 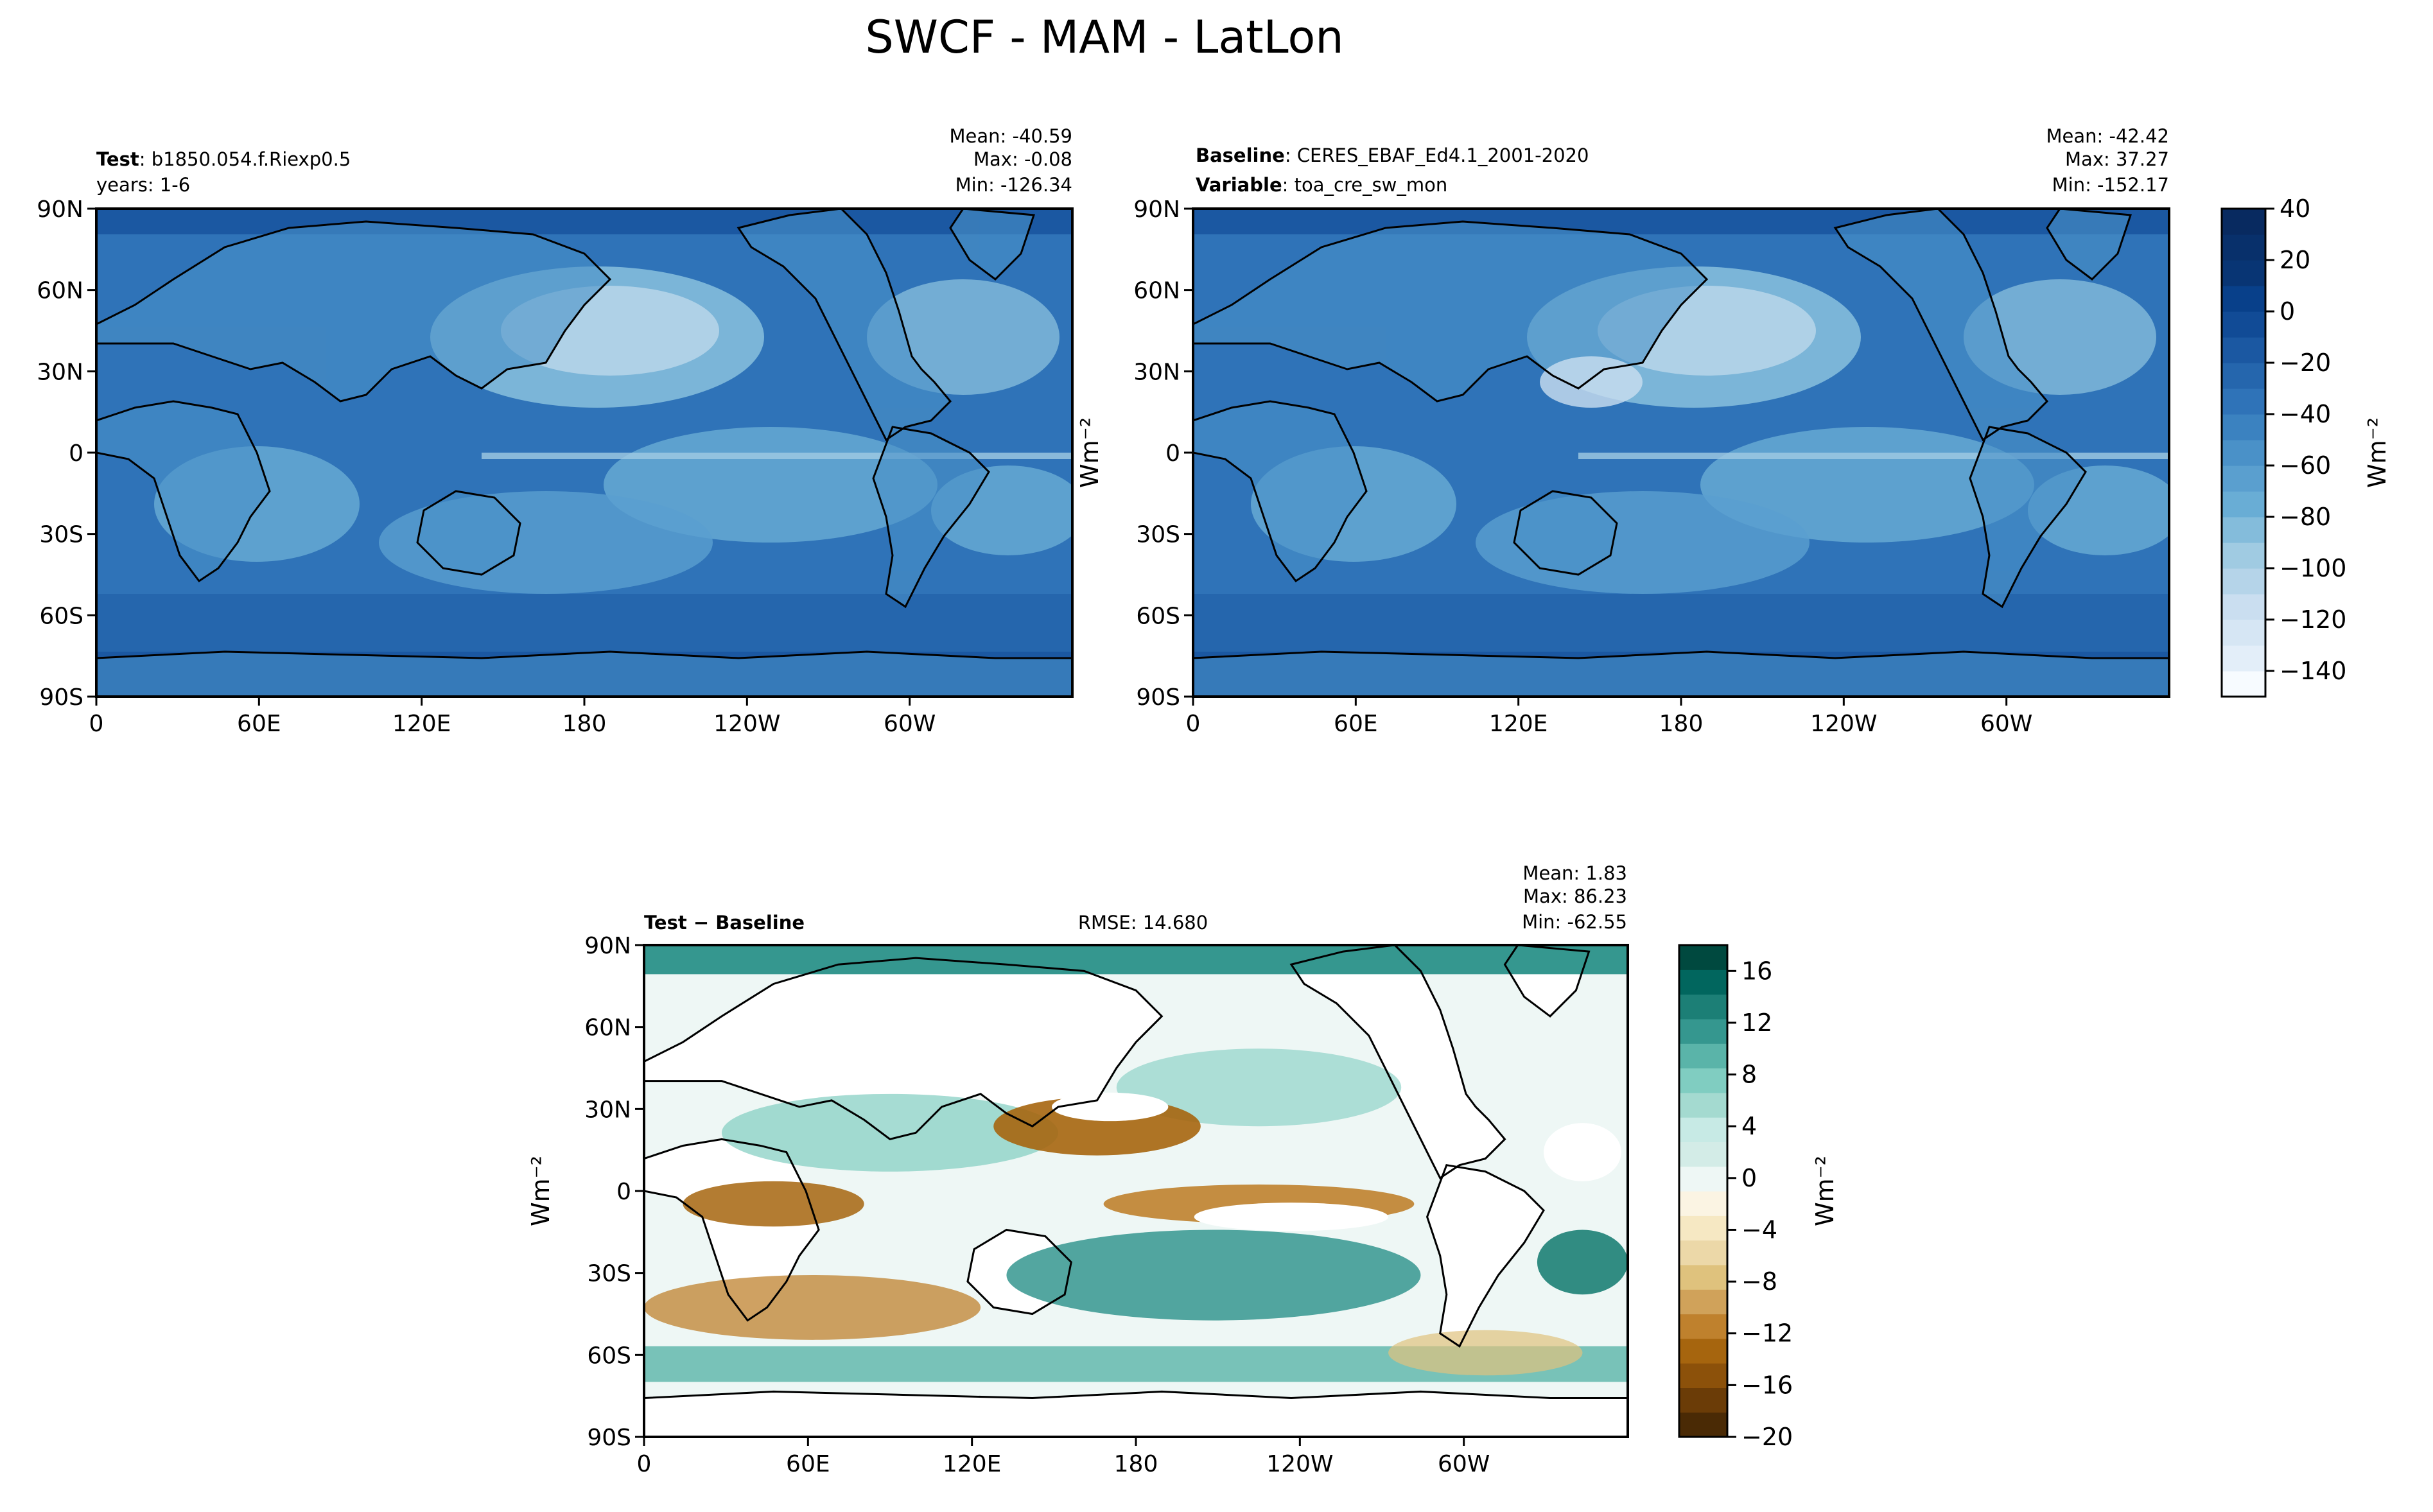 I want to click on svg-text: Variable: toa_cre_sw_mon, so click(x=1321, y=185).